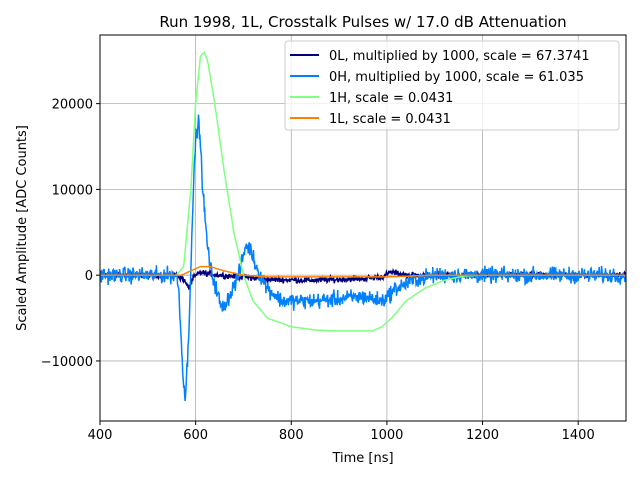 This screenshot has height=480, width=640. What do you see at coordinates (459, 56) in the screenshot?
I see `legend-label: 0L, multiplied by 1000, scale = 67.3741` at bounding box center [459, 56].